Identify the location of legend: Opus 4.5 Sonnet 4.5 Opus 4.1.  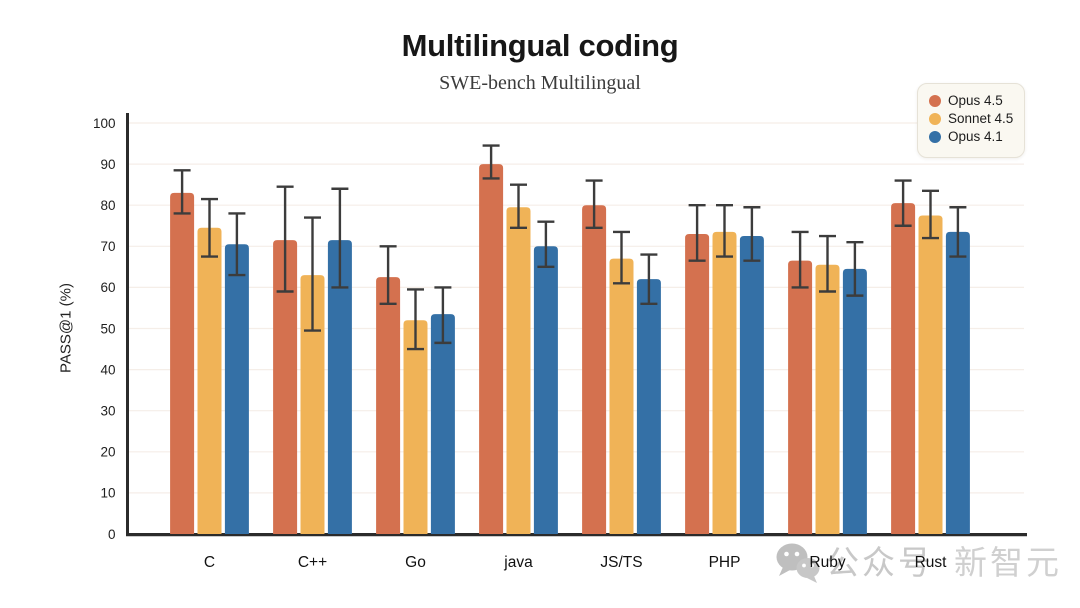
(971, 120).